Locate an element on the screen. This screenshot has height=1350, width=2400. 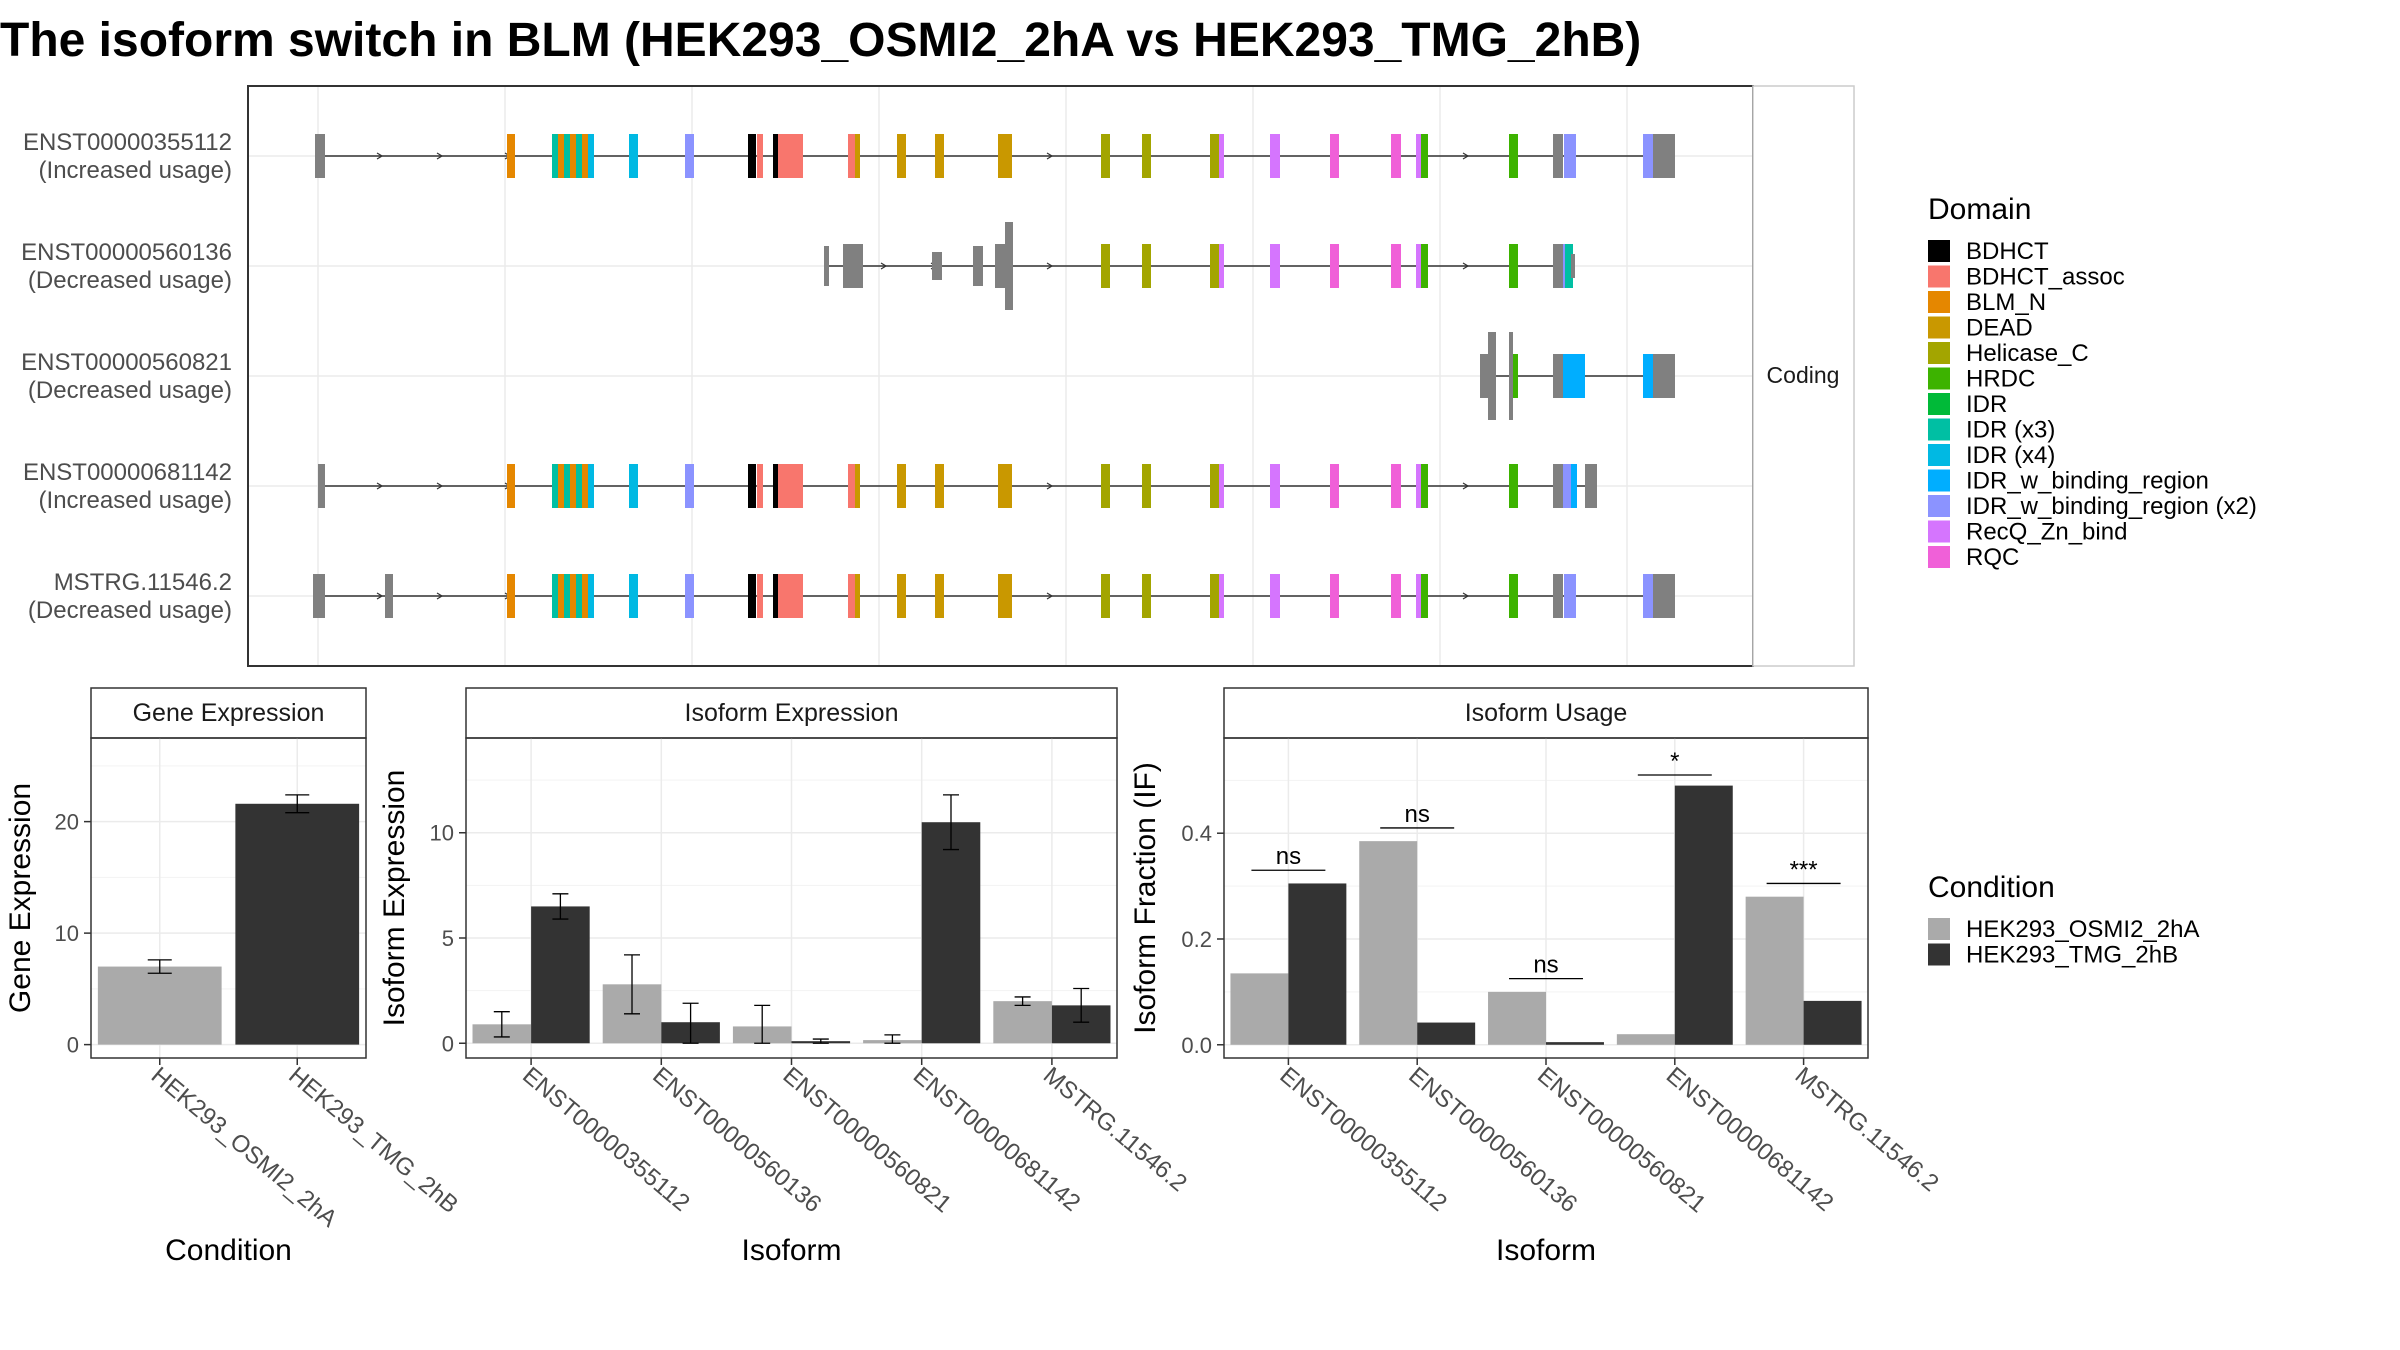
isoform-id-label: ENST00000560821 is located at coordinates (126, 362).